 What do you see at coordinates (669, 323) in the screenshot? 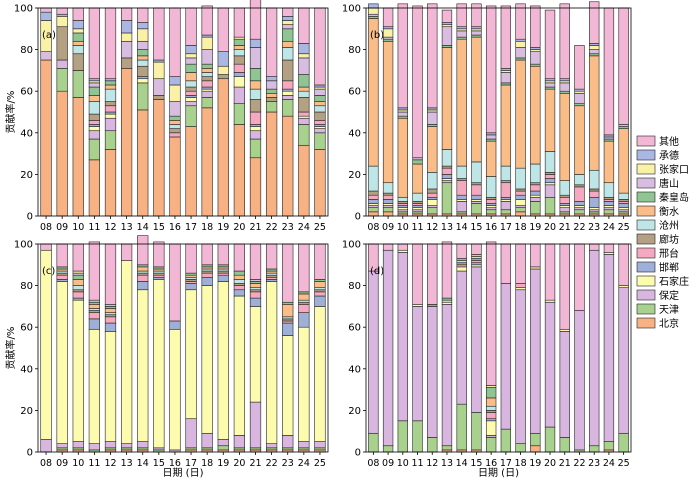
I see `legend-label: 北京` at bounding box center [669, 323].